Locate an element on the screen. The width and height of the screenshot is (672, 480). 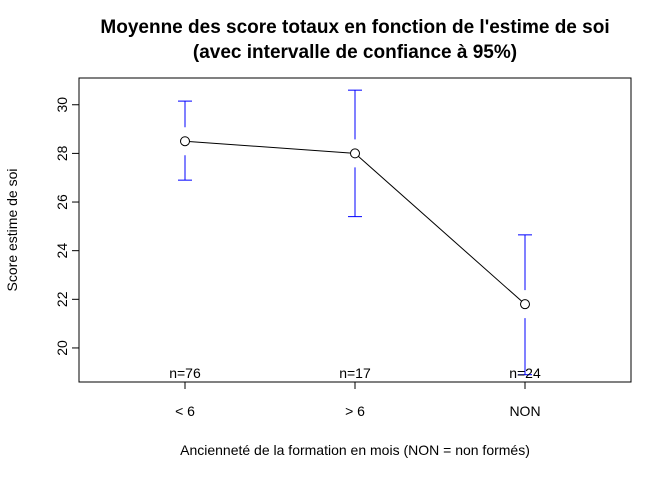
y-axis: 20 22 24 26 28 30 is located at coordinates (67, 226).